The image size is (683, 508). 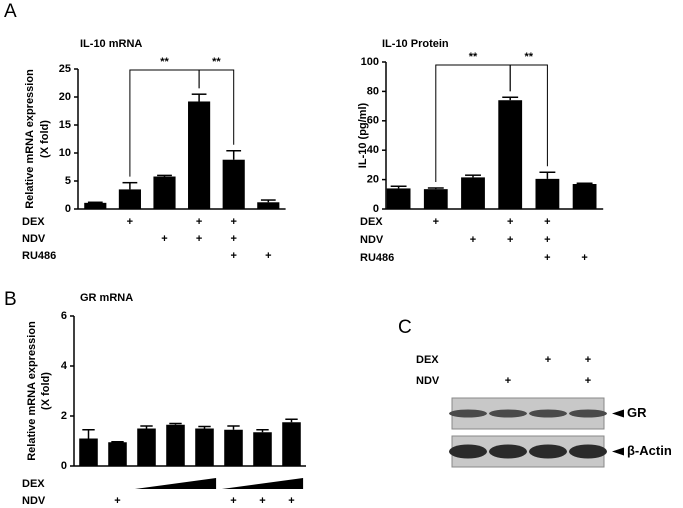 What do you see at coordinates (64, 416) in the screenshot?
I see `y-tick-label: 2` at bounding box center [64, 416].